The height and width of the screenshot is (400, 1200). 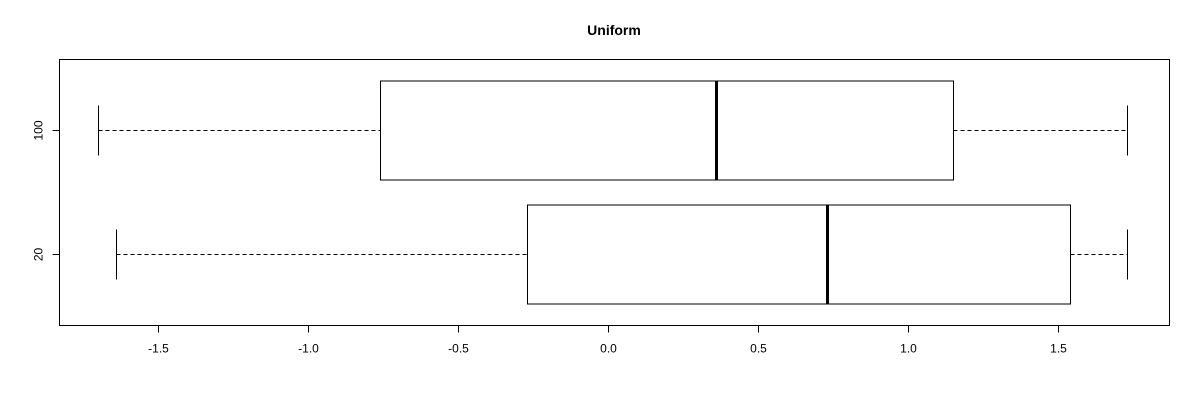 I want to click on x-tick-label: -1.5, so click(x=158, y=349).